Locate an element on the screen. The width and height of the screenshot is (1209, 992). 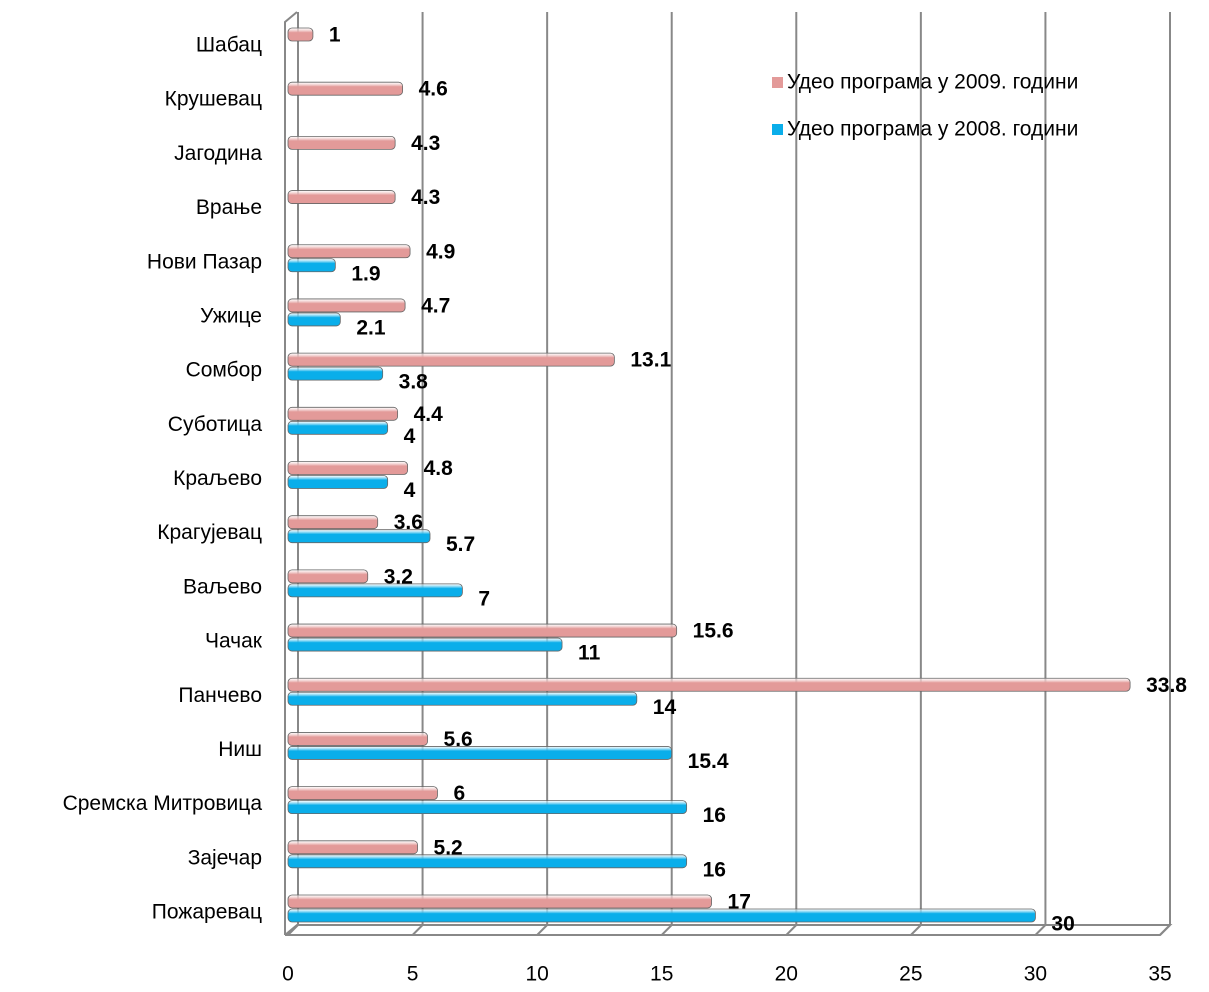
data-label: 3.2 is located at coordinates (398, 576).